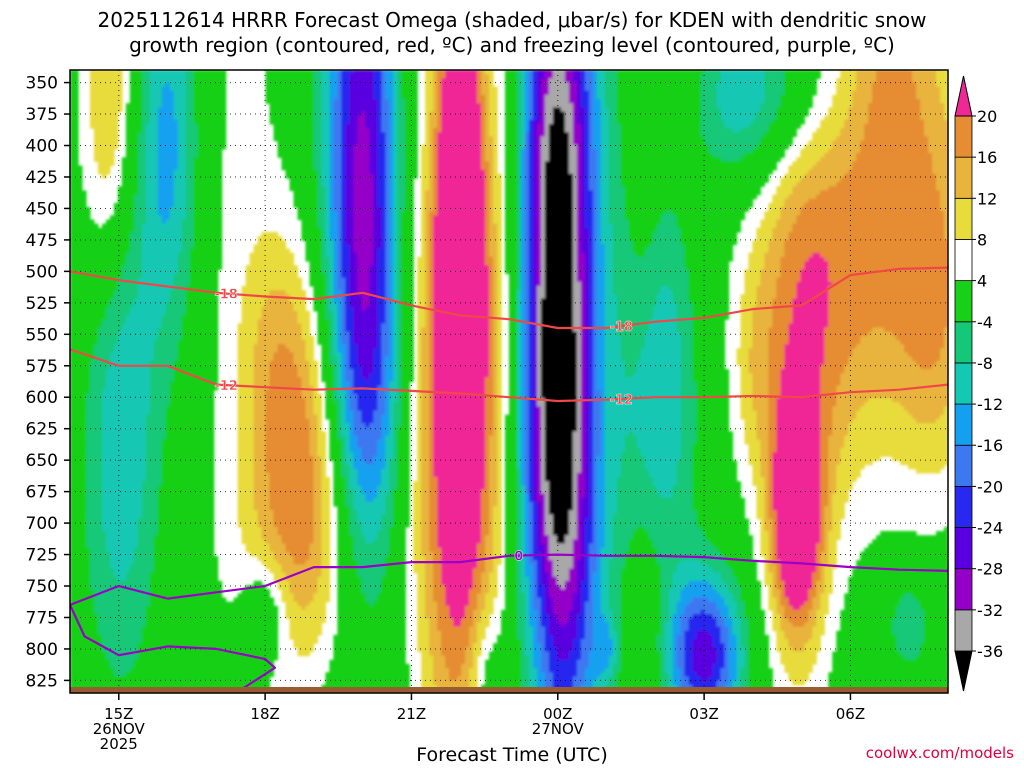 The width and height of the screenshot is (1024, 768). Describe the element at coordinates (990, 569) in the screenshot. I see `colorbar-label--28: -28` at that location.